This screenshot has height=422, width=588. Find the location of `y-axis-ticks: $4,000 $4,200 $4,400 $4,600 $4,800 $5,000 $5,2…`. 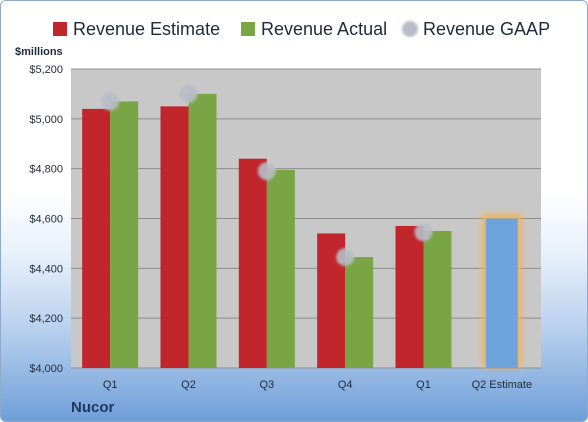

y-axis-ticks: $4,000 $4,200 $4,400 $4,600 $4,800 $5,000 $5,2… is located at coordinates (46, 219).